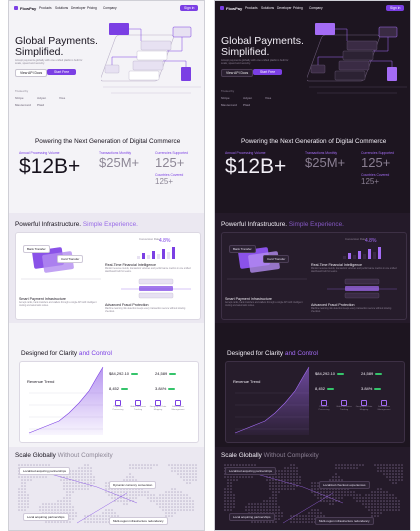  What do you see at coordinates (337, 265) in the screenshot?
I see `feature-title: Real-Time Financial Intelligence` at bounding box center [337, 265].